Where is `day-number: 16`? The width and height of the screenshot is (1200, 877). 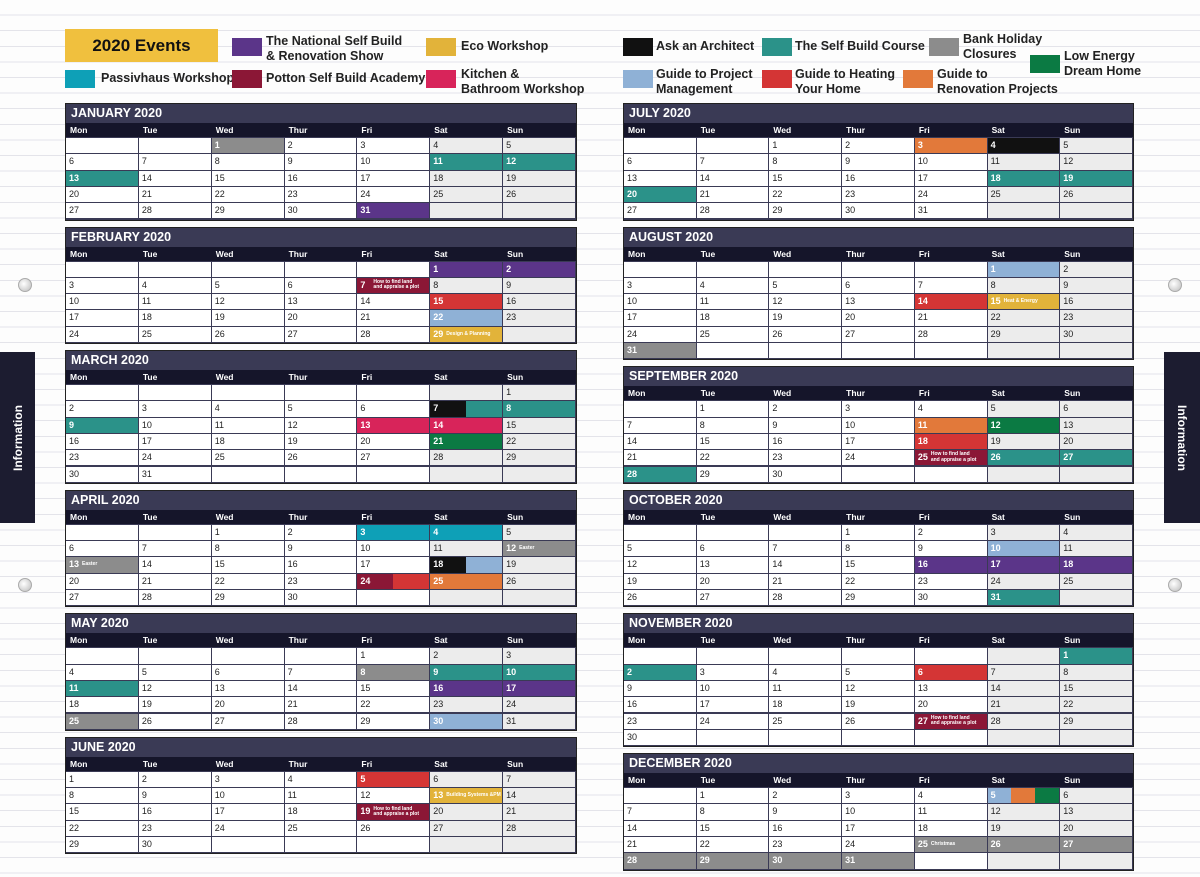
day-number: 16 is located at coordinates (146, 811).